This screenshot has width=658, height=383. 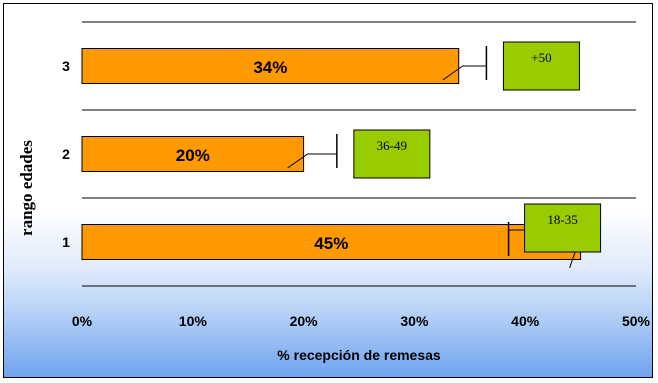 I want to click on annotation-label: 18-35, so click(x=562, y=219).